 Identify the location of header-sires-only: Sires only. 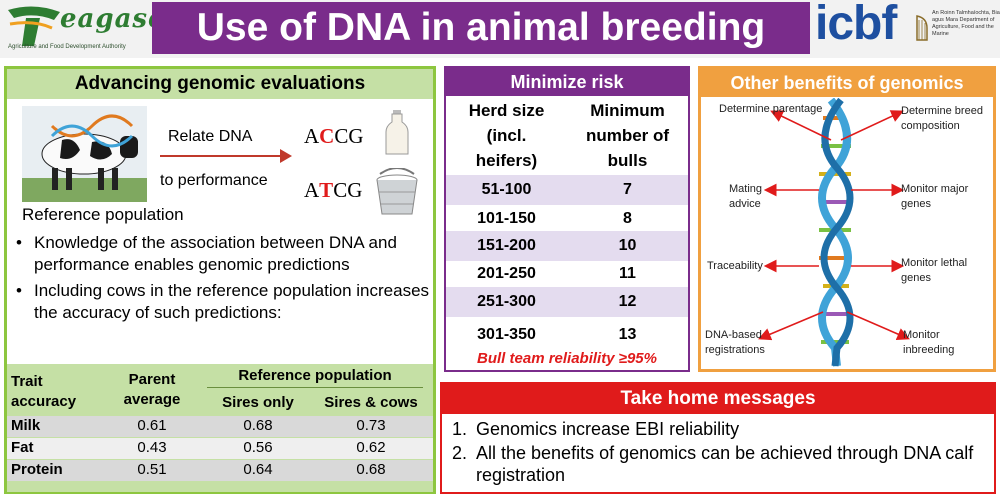
(258, 402).